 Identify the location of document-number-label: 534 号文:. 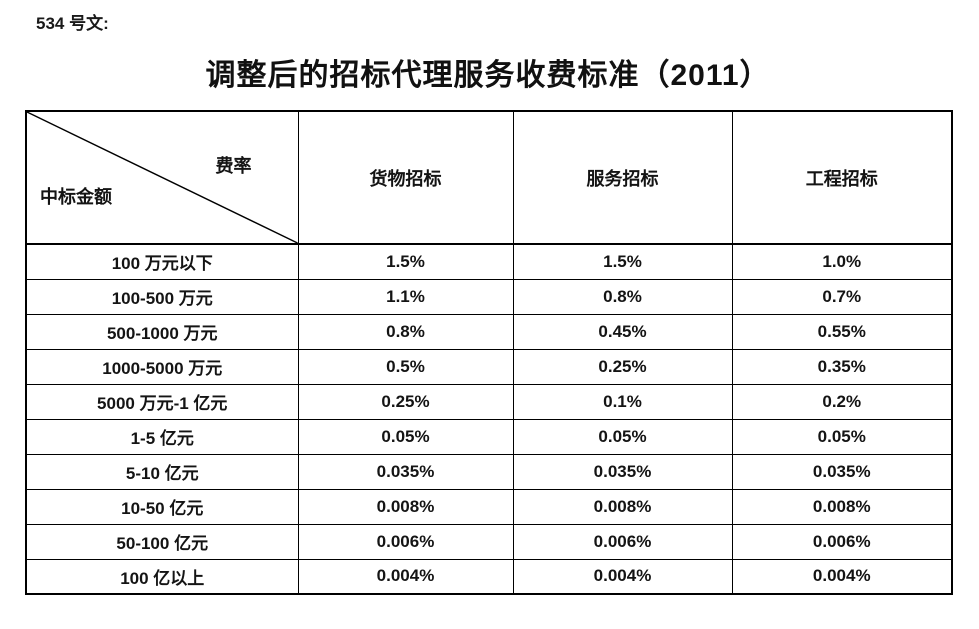
(72, 23).